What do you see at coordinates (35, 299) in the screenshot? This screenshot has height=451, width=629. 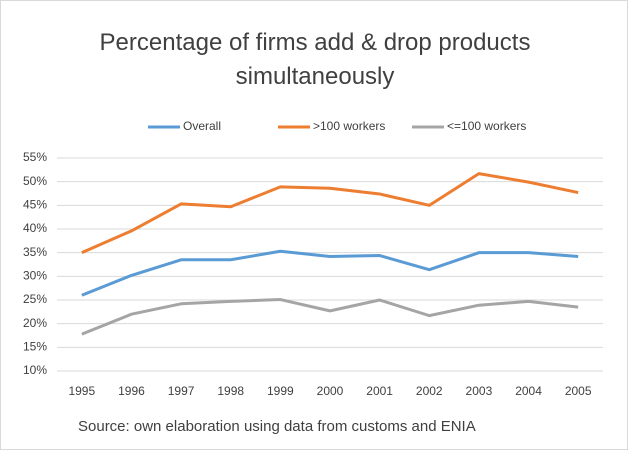 I see `y-tick-label: 25%` at bounding box center [35, 299].